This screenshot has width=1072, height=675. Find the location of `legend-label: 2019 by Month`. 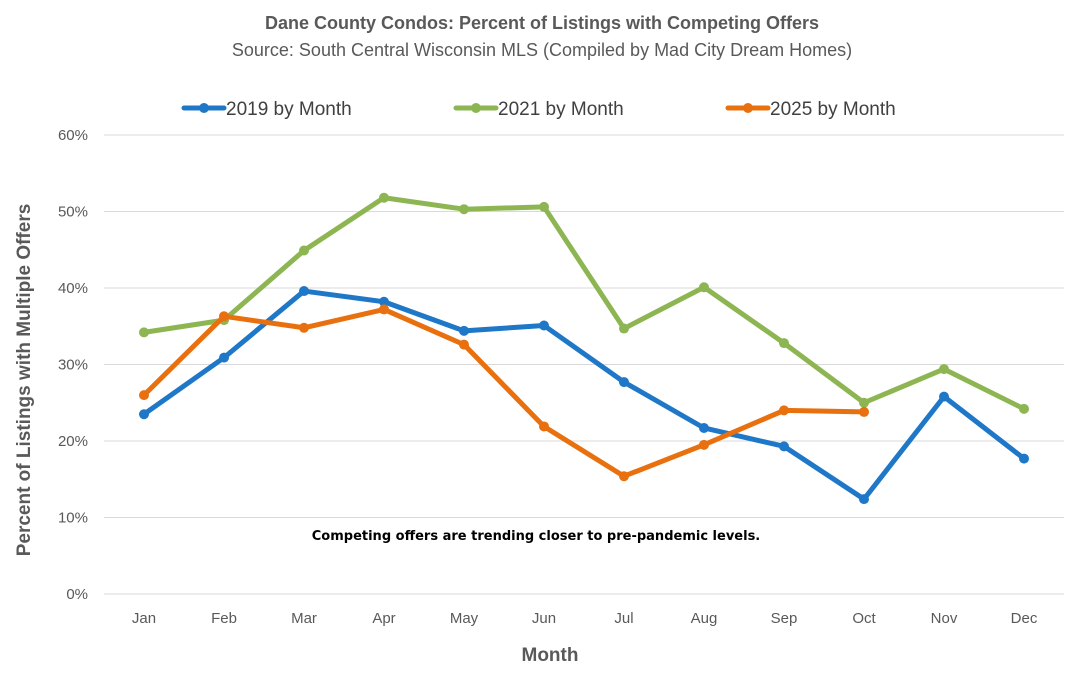

legend-label: 2019 by Month is located at coordinates (289, 109).